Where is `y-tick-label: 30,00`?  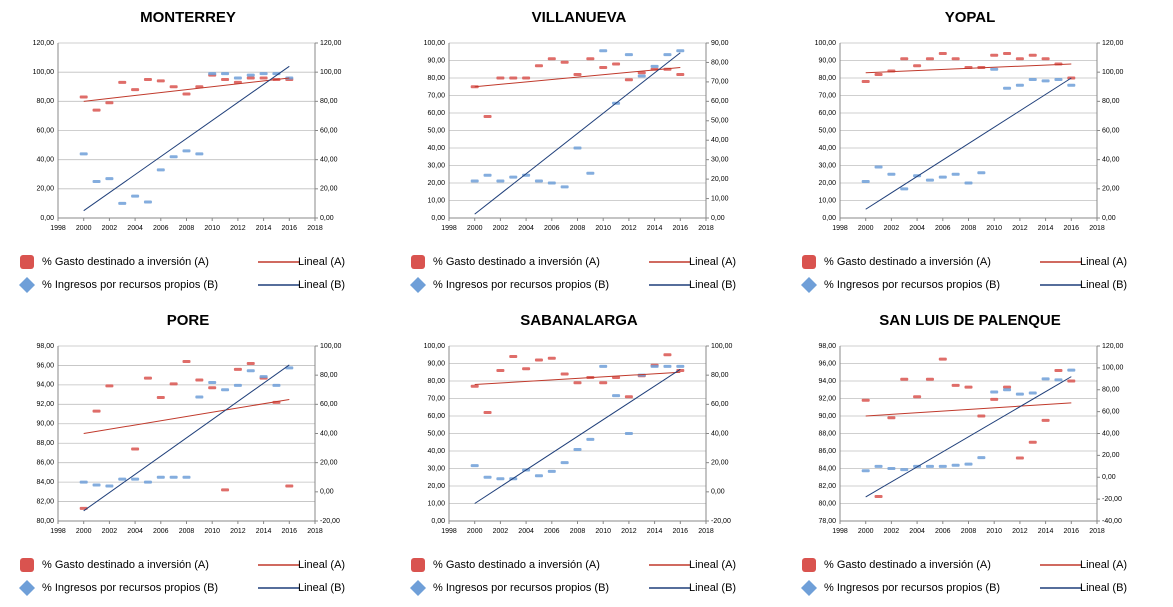 y-tick-label: 30,00 is located at coordinates (827, 165).